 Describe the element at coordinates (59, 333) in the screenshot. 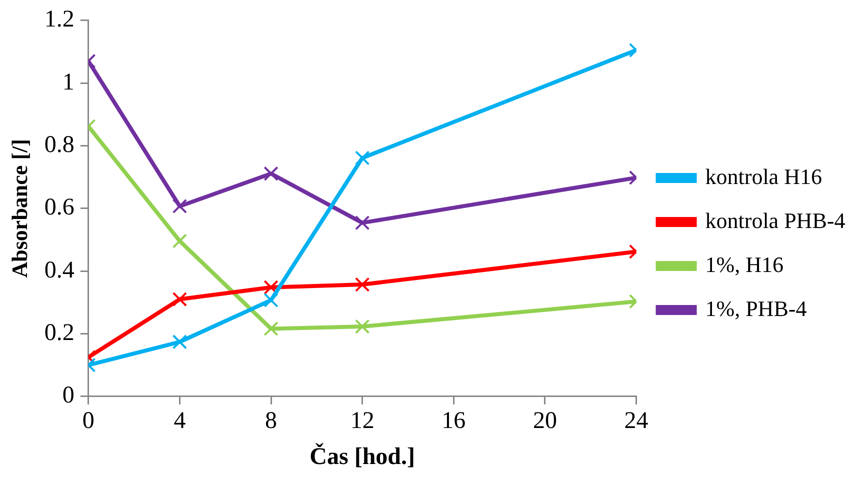

I see `y-tick-label: 0.2` at that location.